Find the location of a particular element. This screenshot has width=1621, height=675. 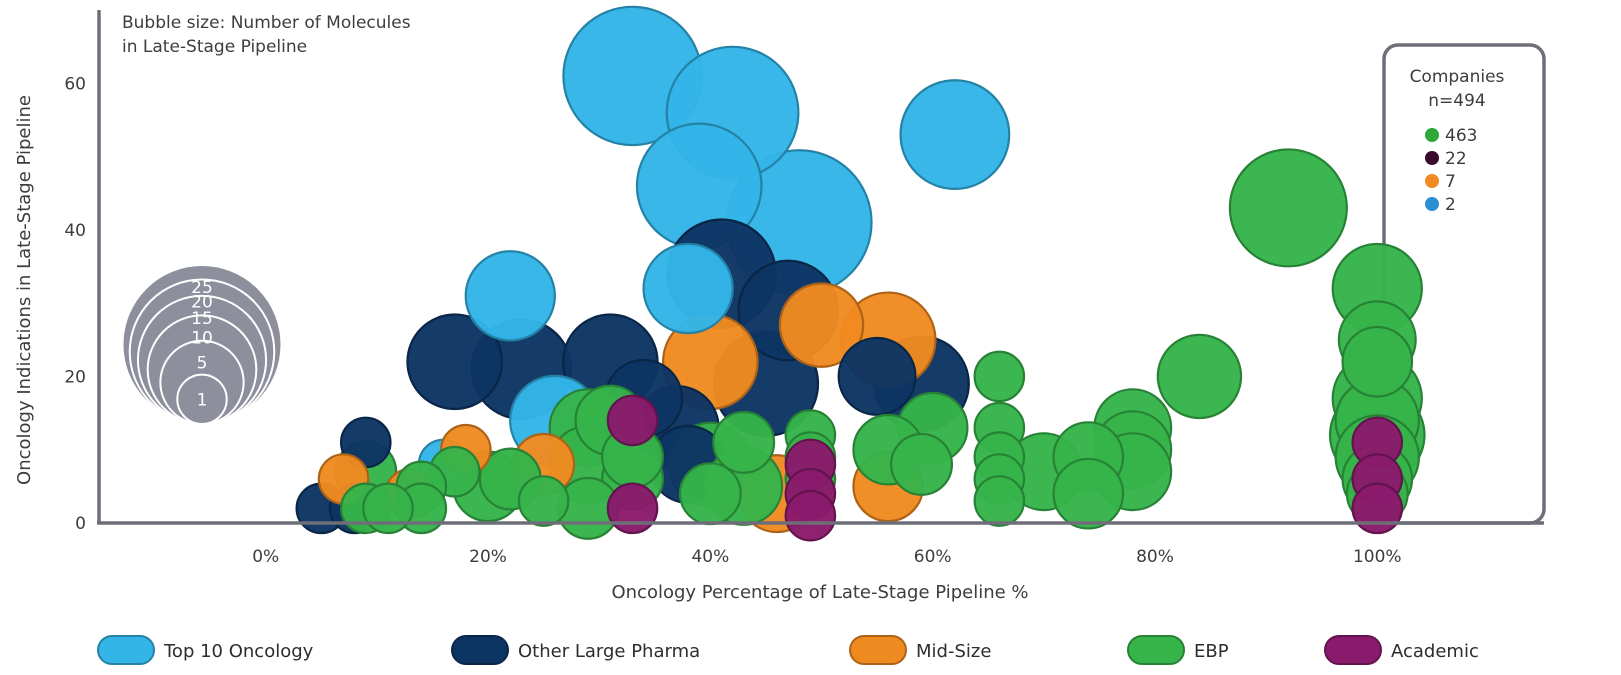

x-tick-label: 100% is located at coordinates (1377, 557).